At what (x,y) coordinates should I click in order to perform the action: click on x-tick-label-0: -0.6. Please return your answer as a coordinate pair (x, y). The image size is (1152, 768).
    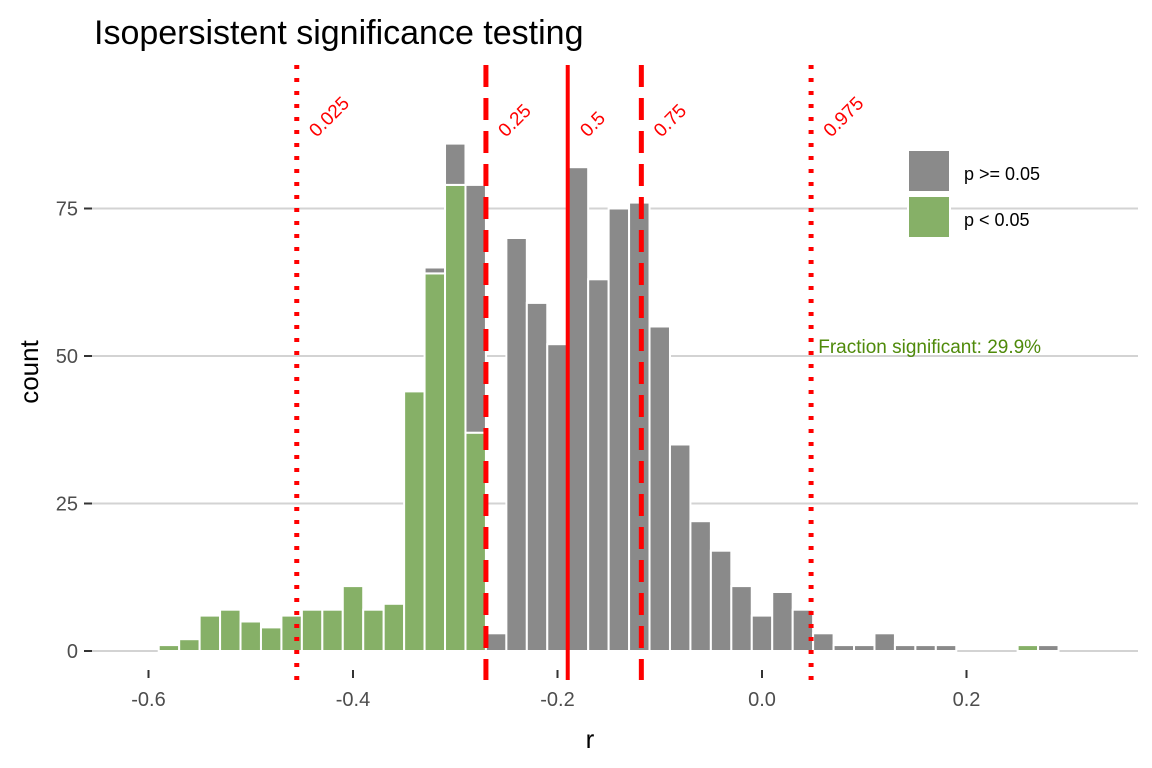
    Looking at the image, I should click on (148, 700).